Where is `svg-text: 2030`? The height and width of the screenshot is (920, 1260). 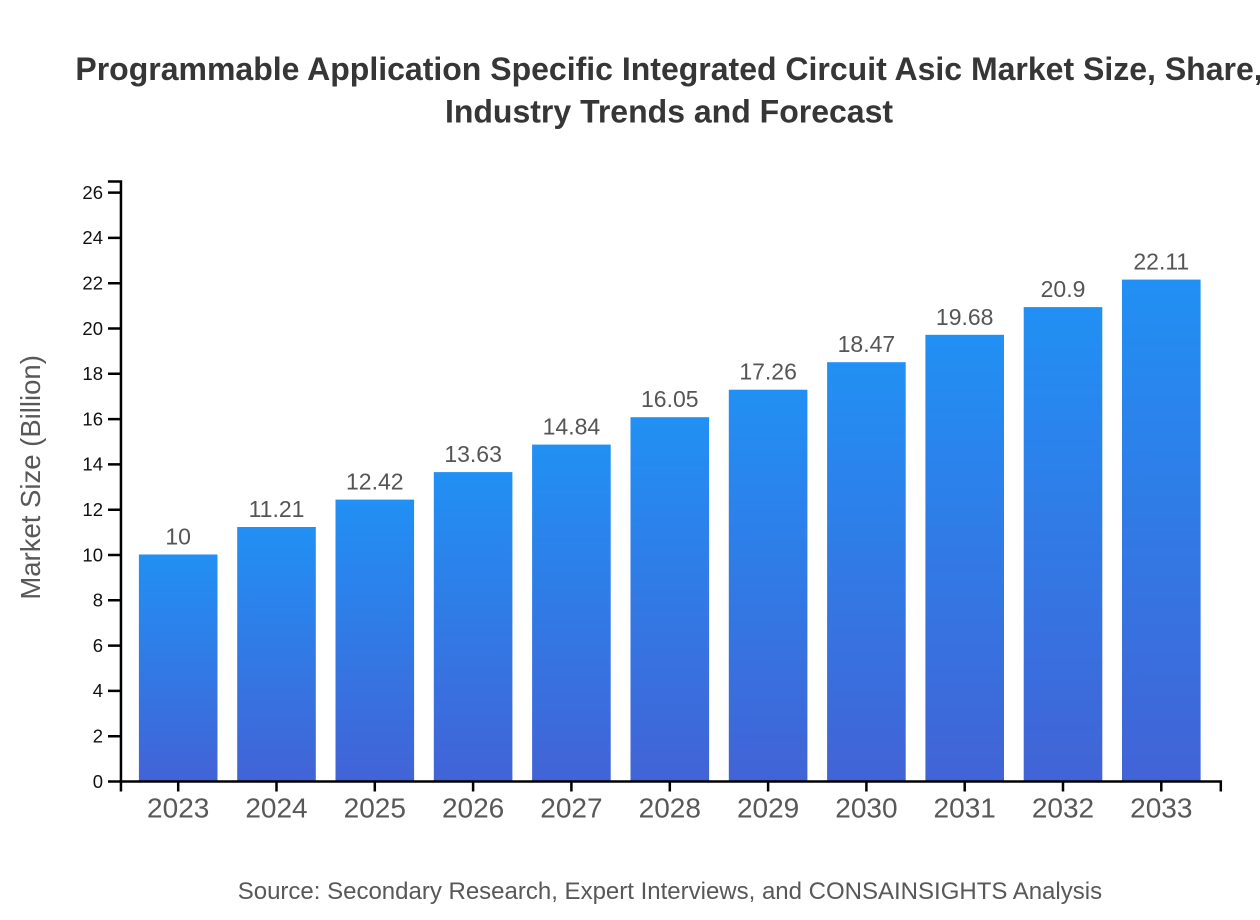
svg-text: 2030 is located at coordinates (866, 808).